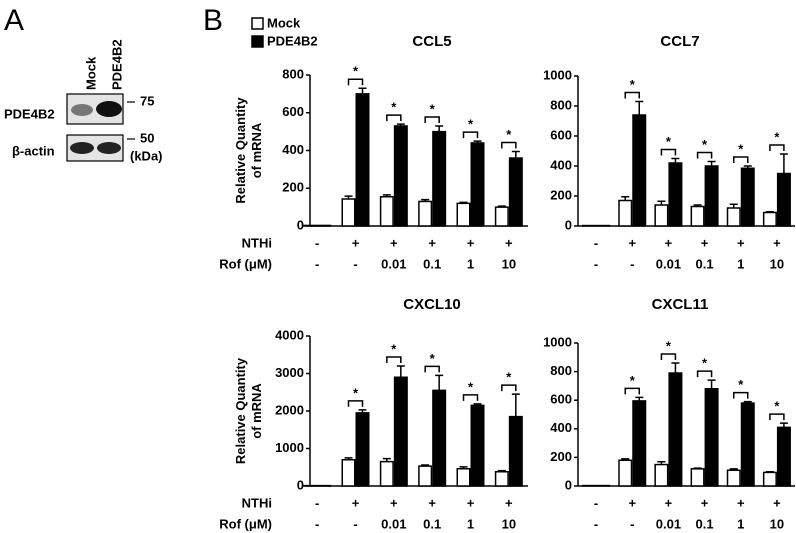 Image resolution: width=796 pixels, height=533 pixels. I want to click on marker-label: 75, so click(147, 100).